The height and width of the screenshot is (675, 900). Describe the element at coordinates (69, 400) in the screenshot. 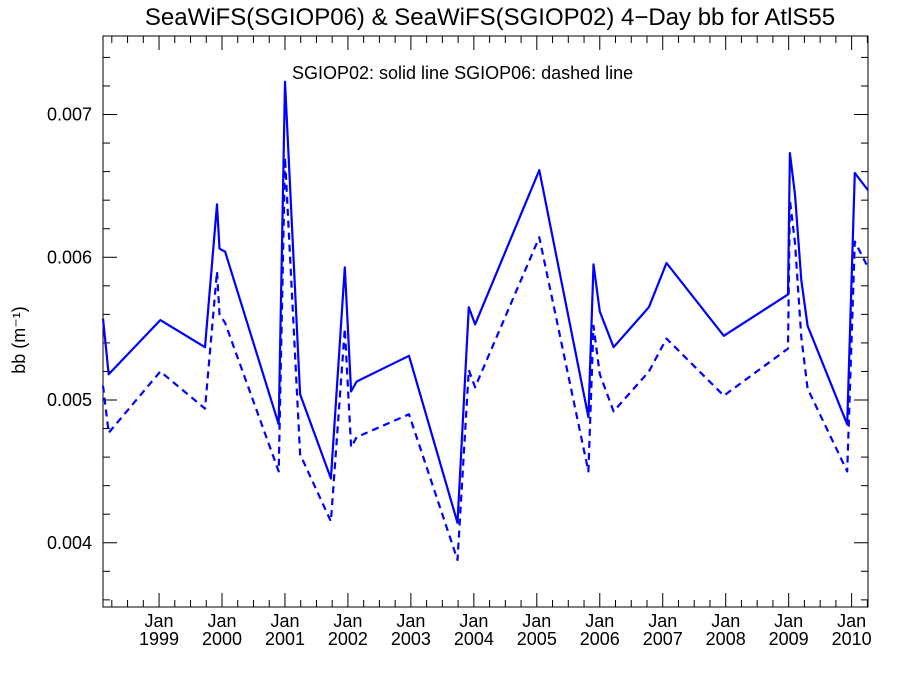

I see `y-tick-label: 0.005` at that location.